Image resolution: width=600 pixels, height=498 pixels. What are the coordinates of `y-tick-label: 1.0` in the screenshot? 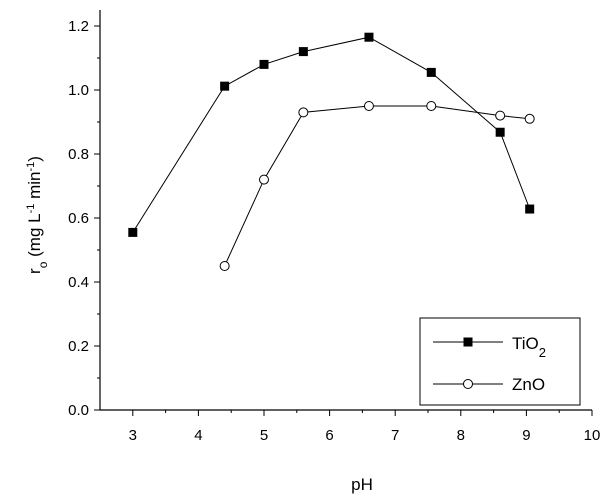 It's located at (78, 90).